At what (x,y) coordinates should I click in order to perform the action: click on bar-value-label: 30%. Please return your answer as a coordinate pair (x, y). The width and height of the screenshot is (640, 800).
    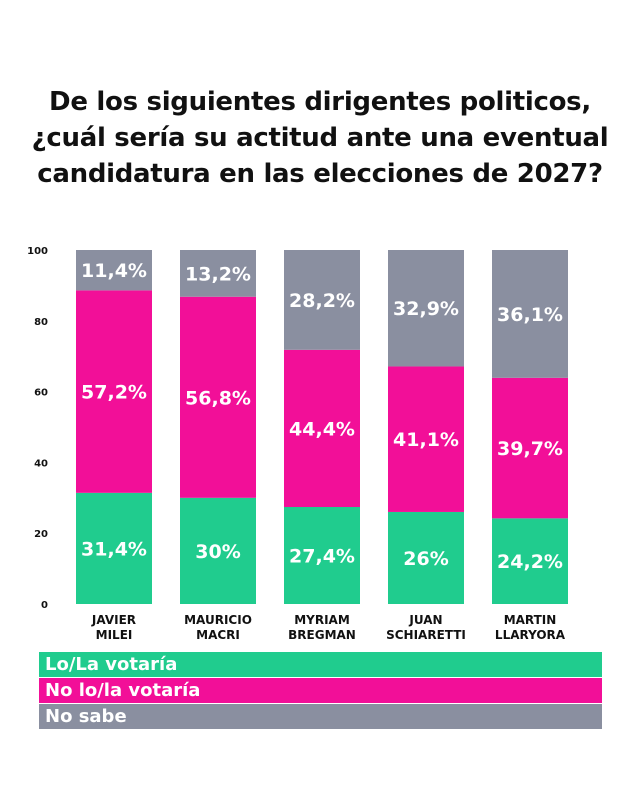
    Looking at the image, I should click on (217, 552).